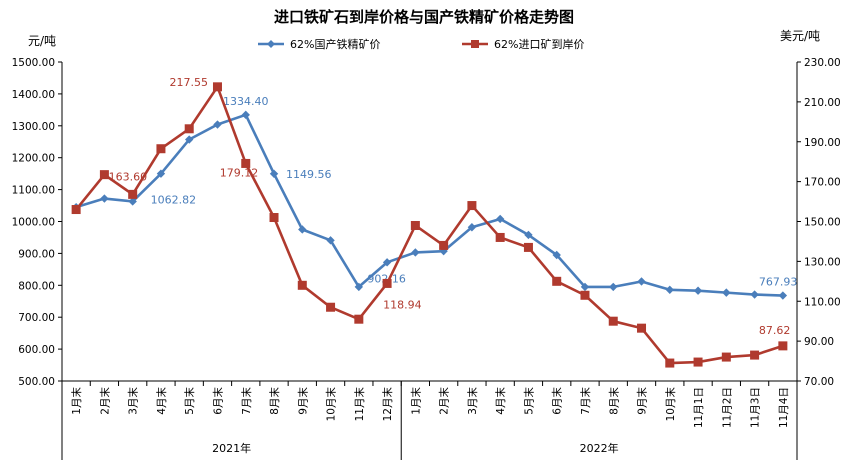  Describe the element at coordinates (188, 82) in the screenshot. I see `data-label: 217.55` at that location.